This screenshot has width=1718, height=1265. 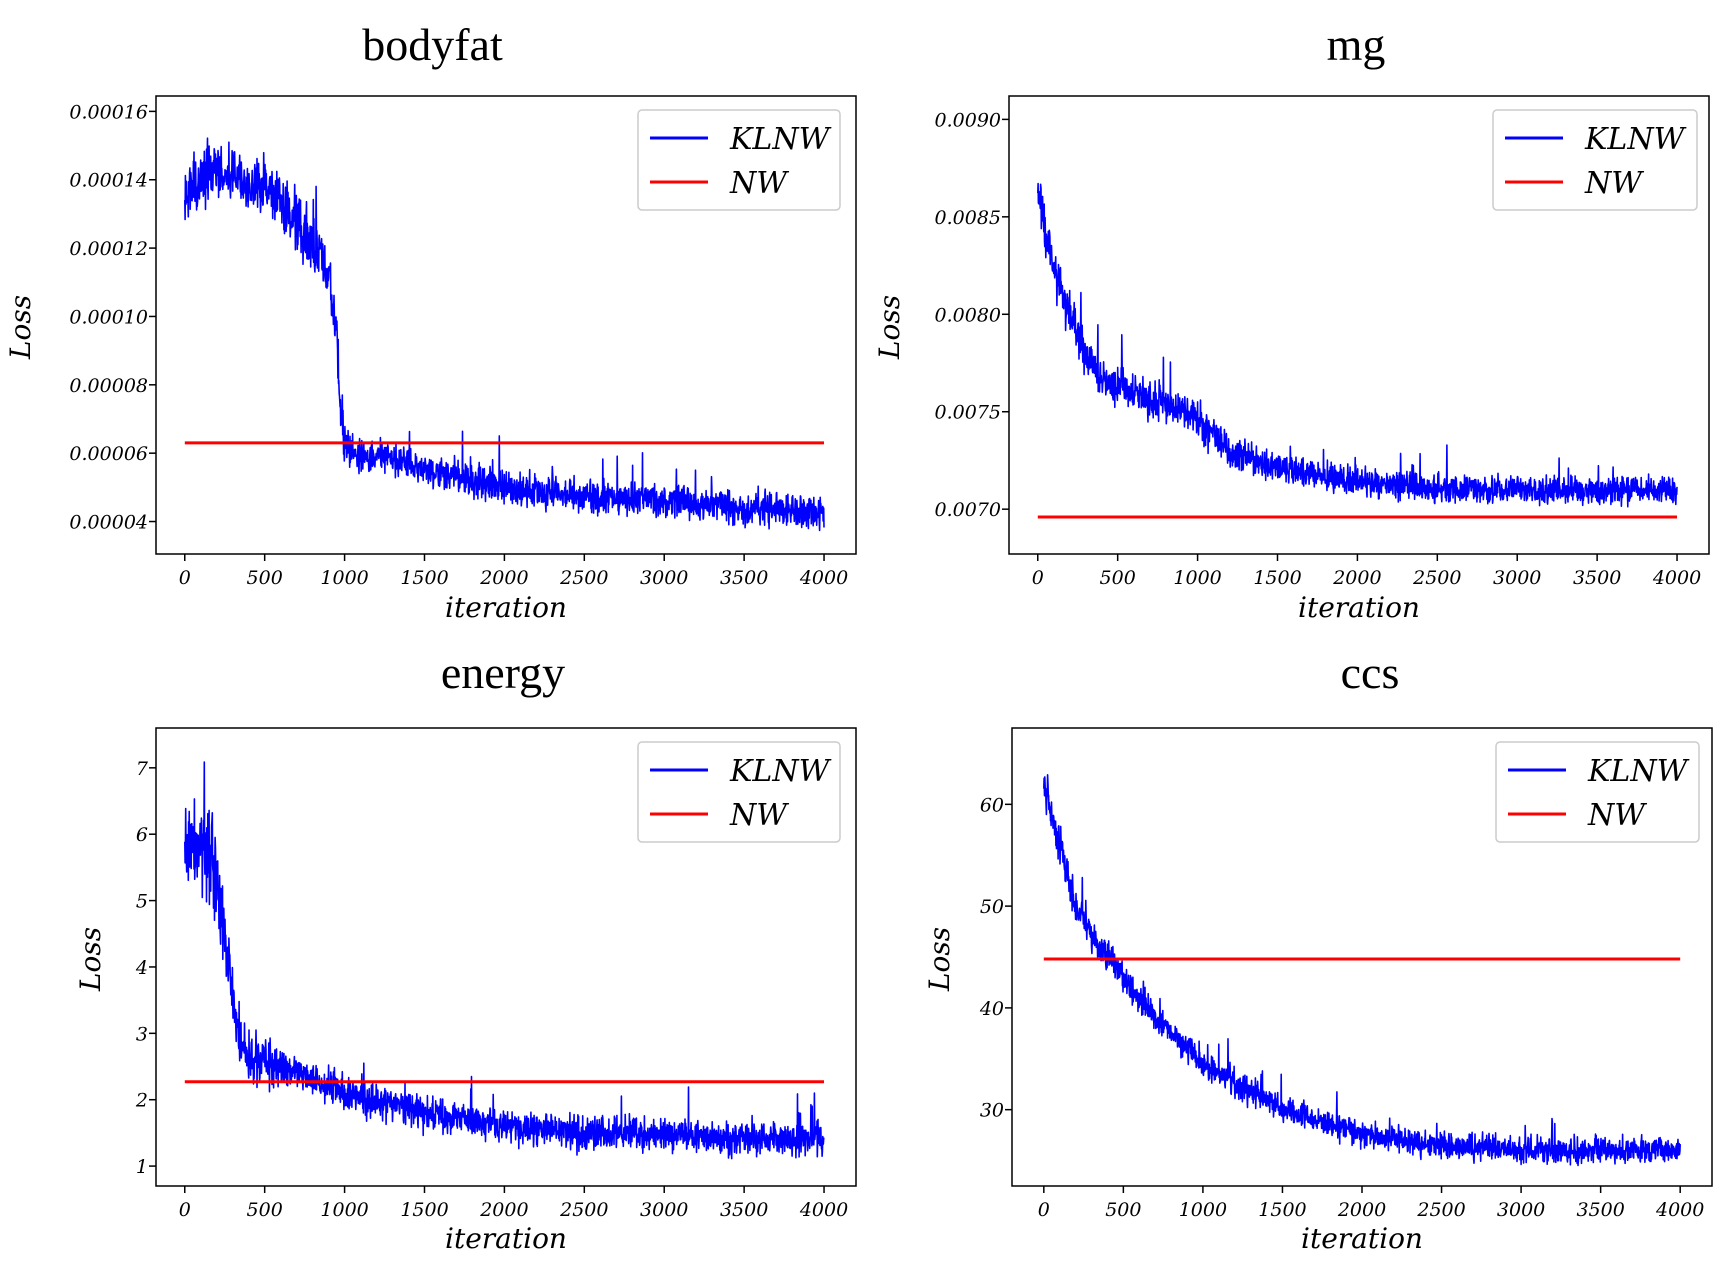 What do you see at coordinates (141, 968) in the screenshot?
I see `y-tick-label: 4` at bounding box center [141, 968].